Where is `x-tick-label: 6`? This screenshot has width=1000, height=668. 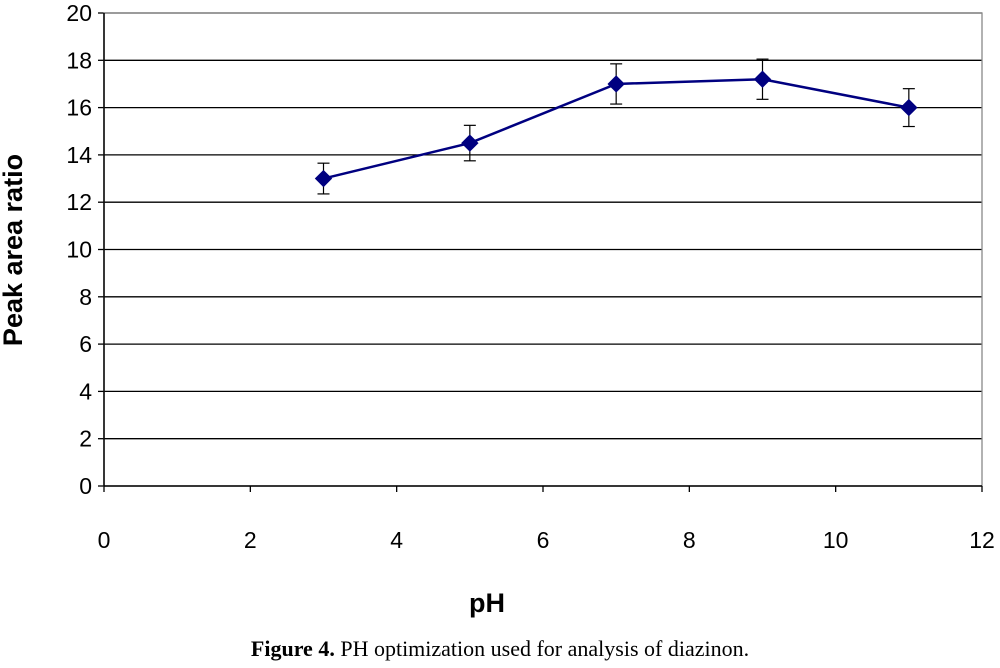 x-tick-label: 6 is located at coordinates (543, 540).